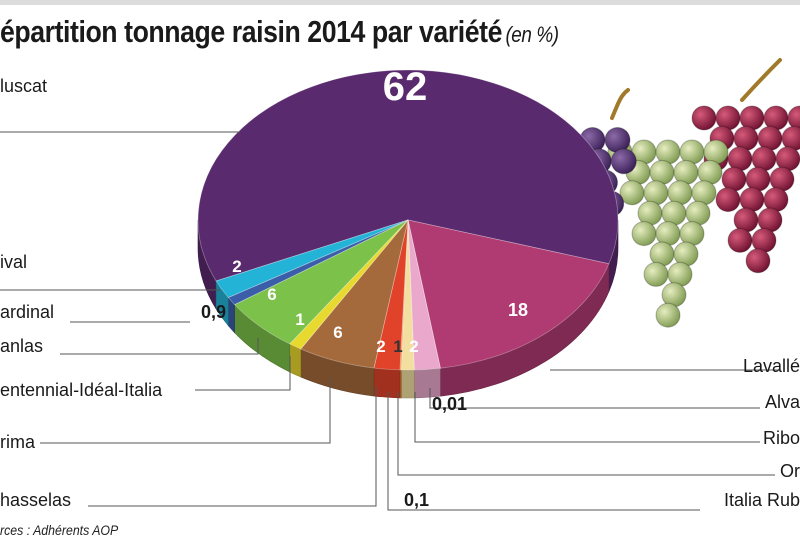  I want to click on slice-value-7: 6, so click(337, 332).